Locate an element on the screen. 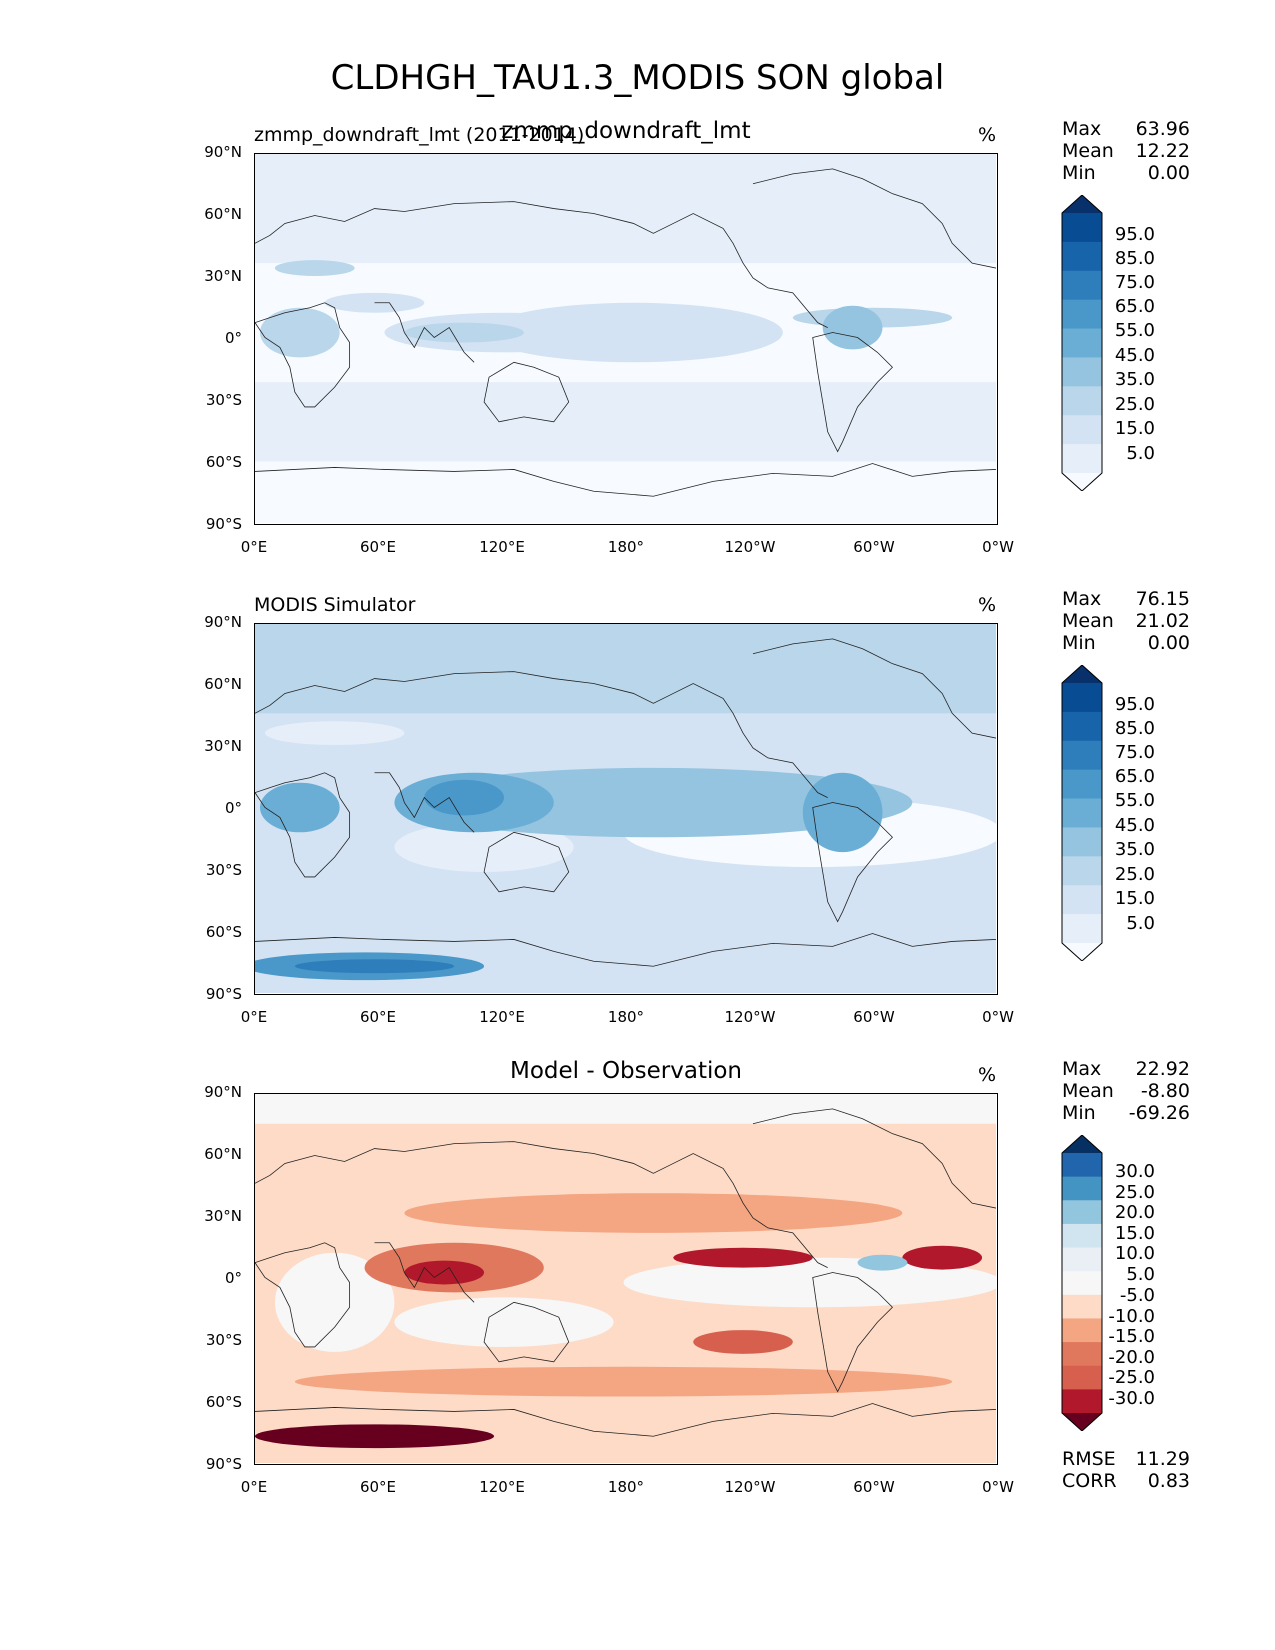 Image resolution: width=1275 pixels, height=1650 pixels. metric-label: RMSE is located at coordinates (1089, 1459).